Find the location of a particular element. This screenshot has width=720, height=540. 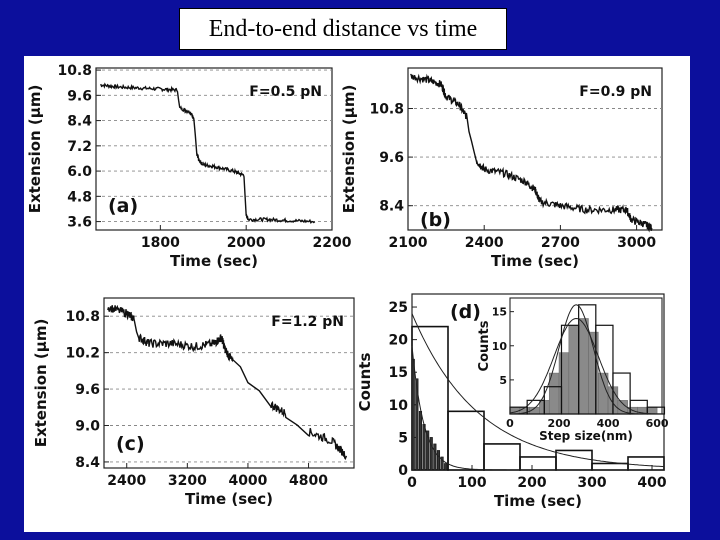

ytick-label-1: 4.8 is located at coordinates (79, 197).